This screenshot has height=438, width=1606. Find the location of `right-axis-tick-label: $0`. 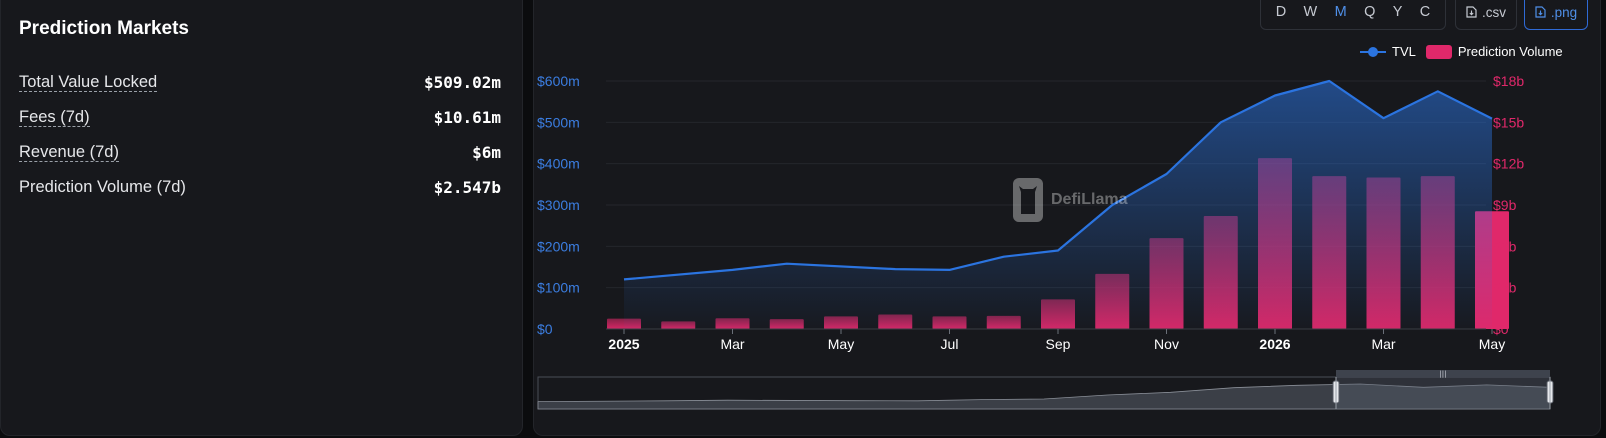

right-axis-tick-label: $0 is located at coordinates (1501, 329).